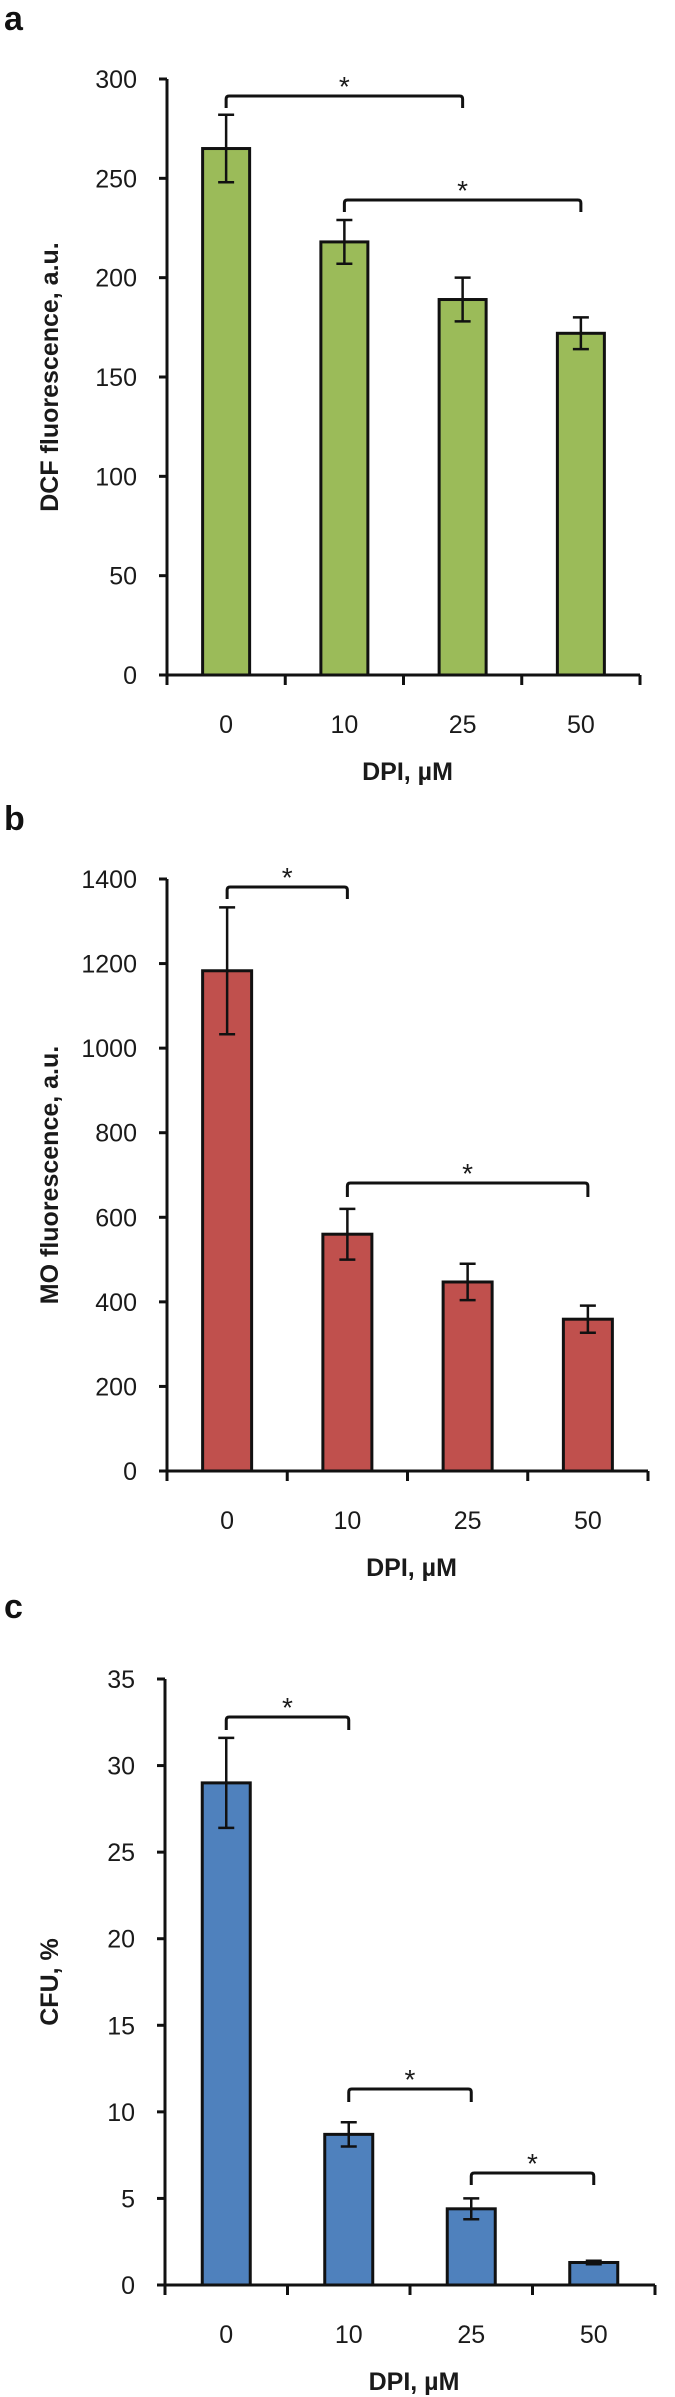 This screenshot has height=2397, width=675. I want to click on panel-letter: a, so click(13, 19).